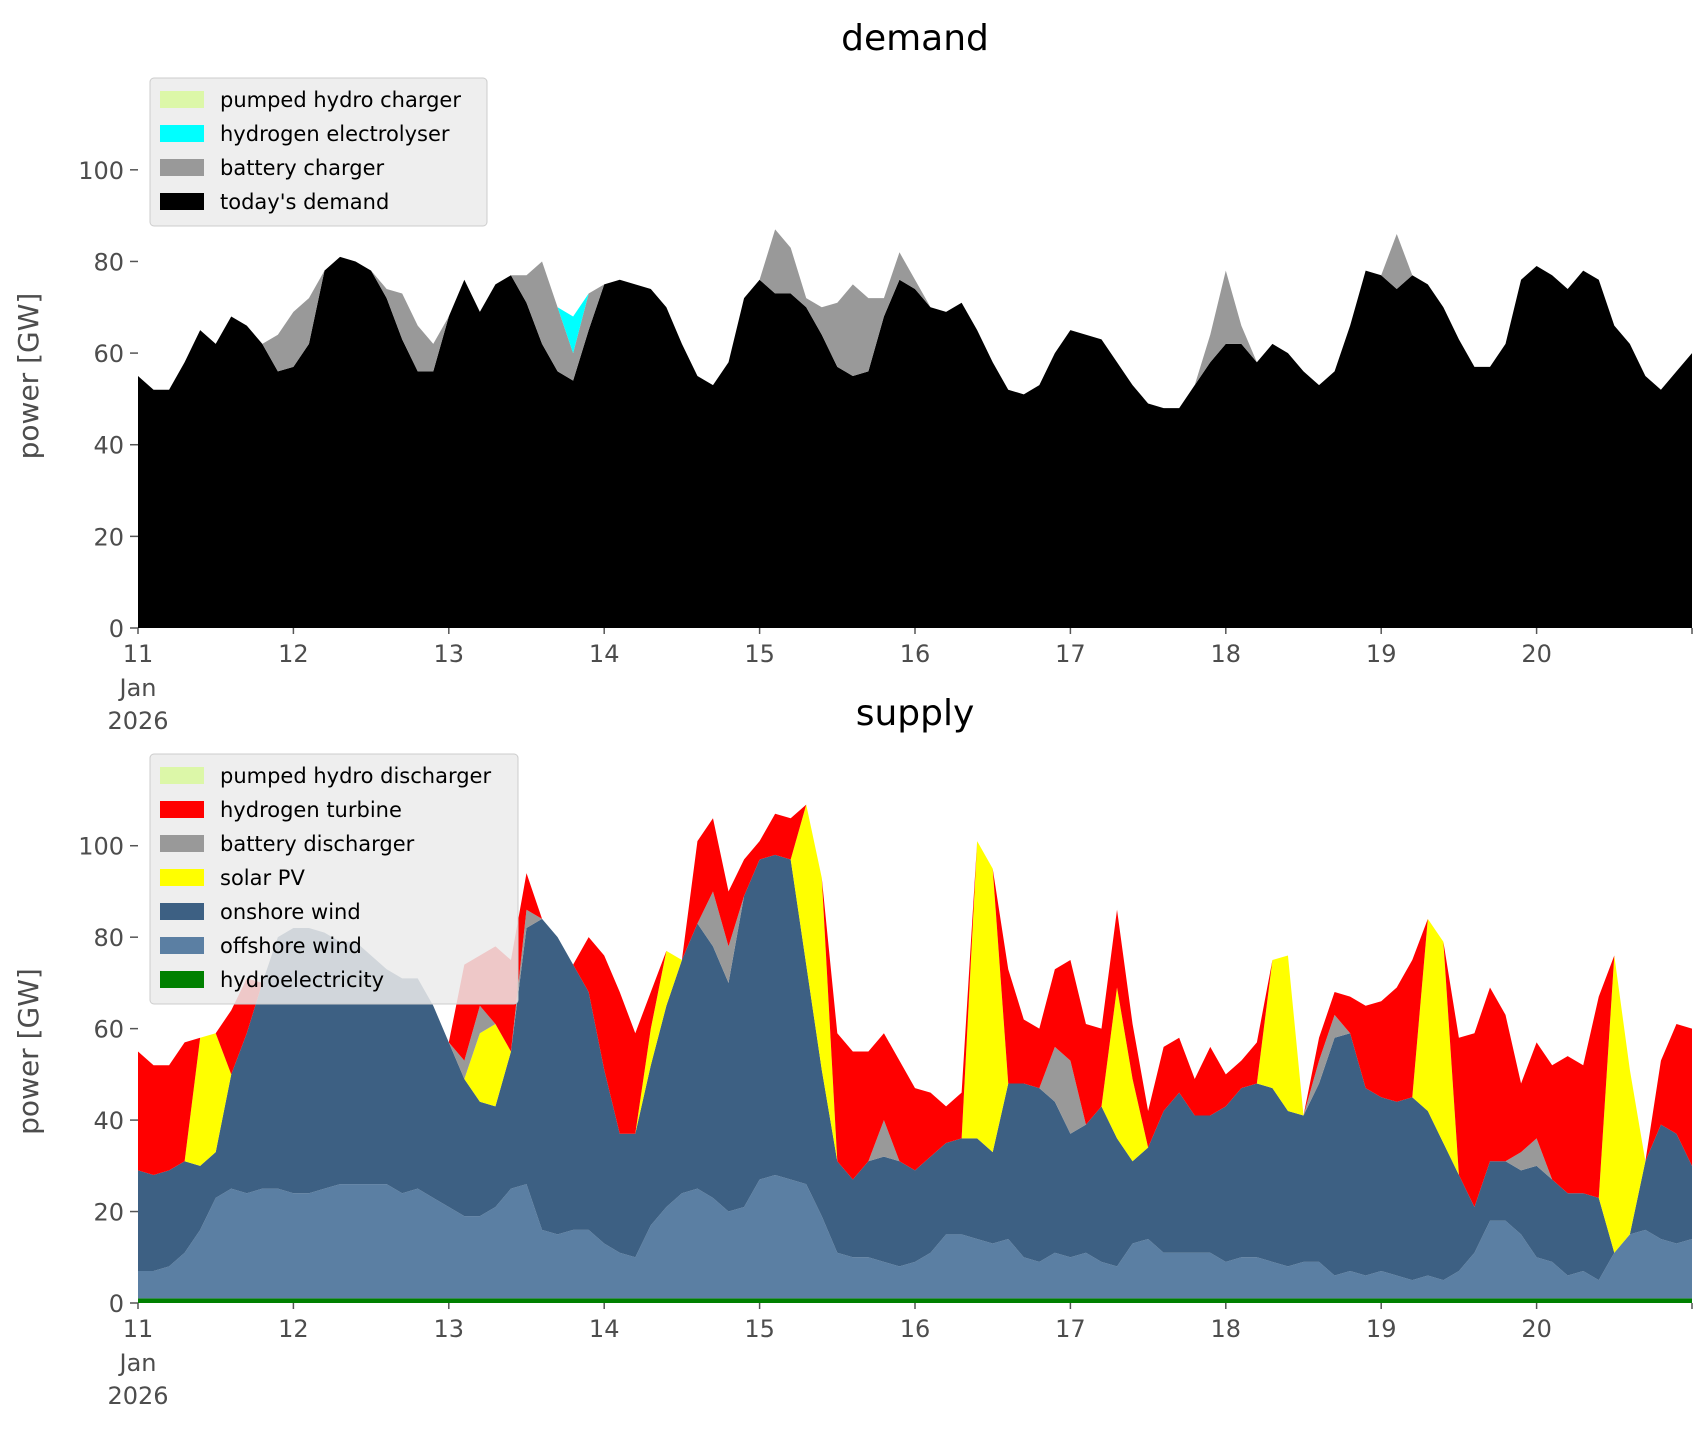  What do you see at coordinates (340, 100) in the screenshot?
I see `legend-label: pumped hydro charger` at bounding box center [340, 100].